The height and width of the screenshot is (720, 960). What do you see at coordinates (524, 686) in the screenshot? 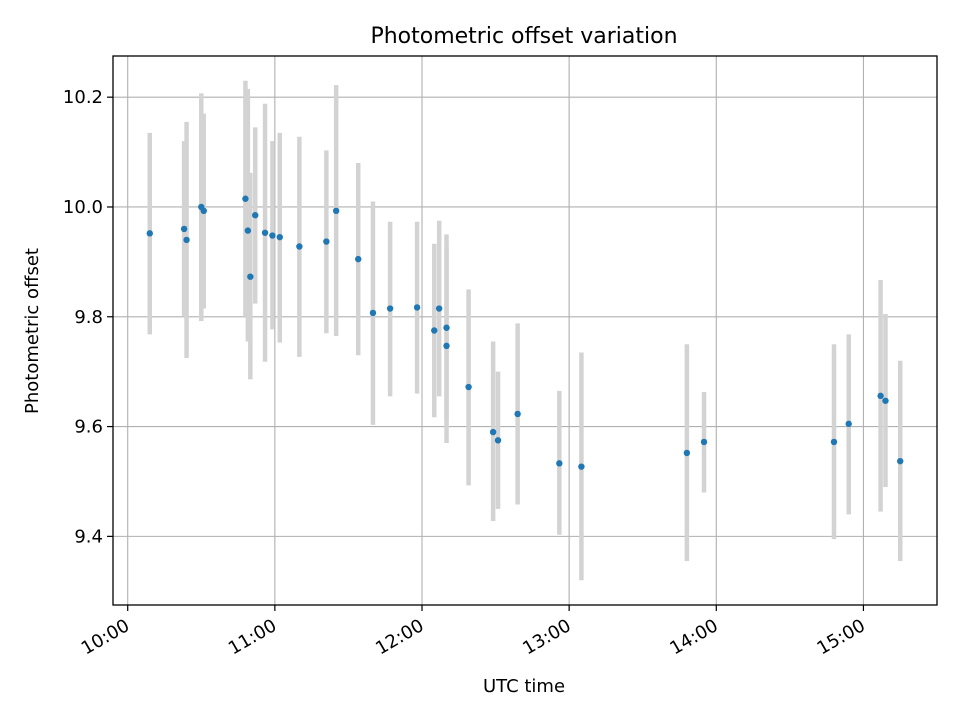
I see `x-axis-label: UTC time` at bounding box center [524, 686].